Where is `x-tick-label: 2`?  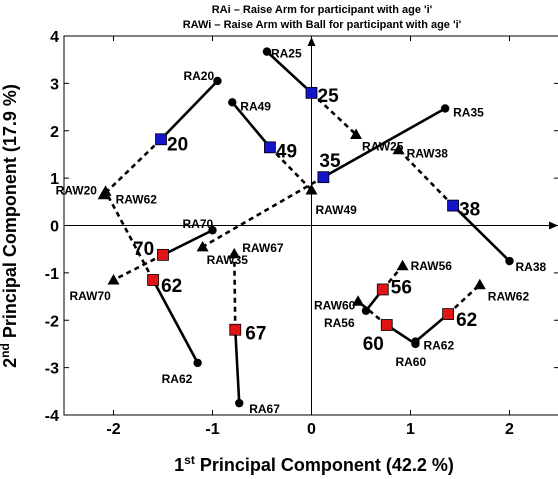 x-tick-label: 2 is located at coordinates (509, 429).